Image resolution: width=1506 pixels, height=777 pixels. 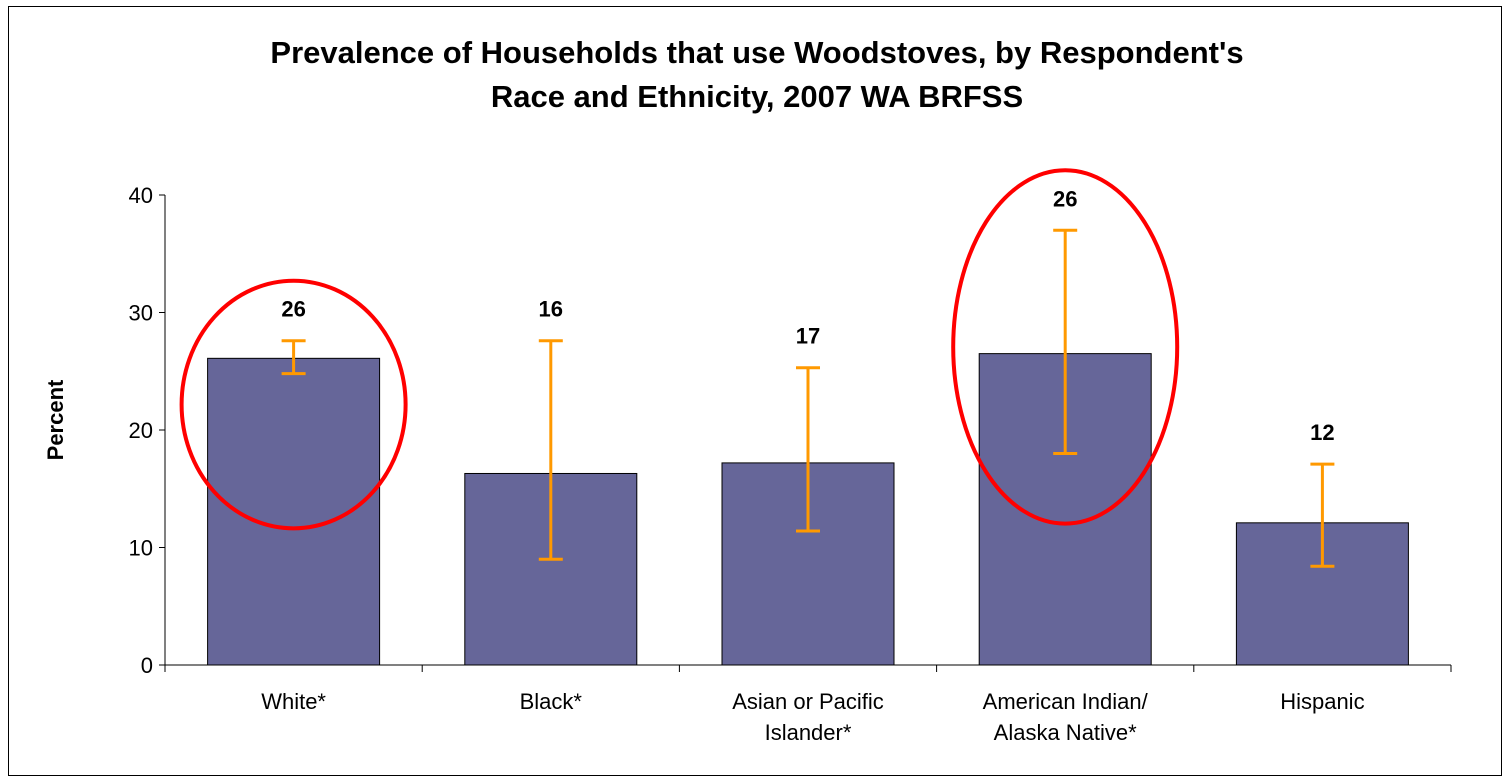 I want to click on chart-title-line-2: Race and Ethnicity, 2007 WA BRFSS, so click(x=757, y=96).